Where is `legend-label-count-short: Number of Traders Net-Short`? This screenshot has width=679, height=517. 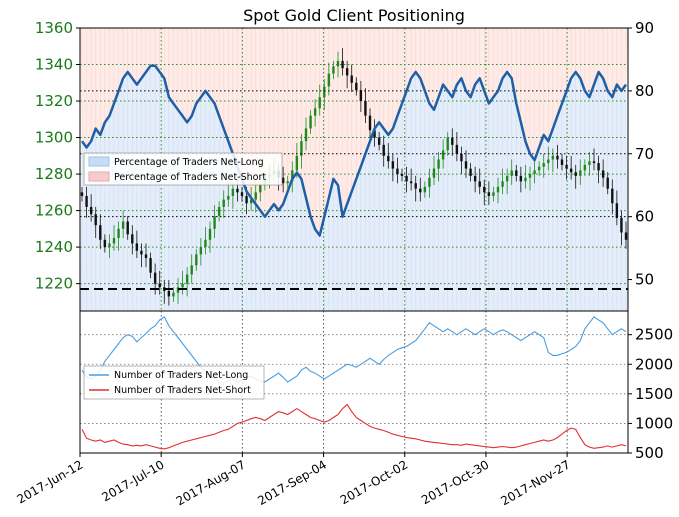 legend-label-count-short: Number of Traders Net-Short is located at coordinates (182, 390).